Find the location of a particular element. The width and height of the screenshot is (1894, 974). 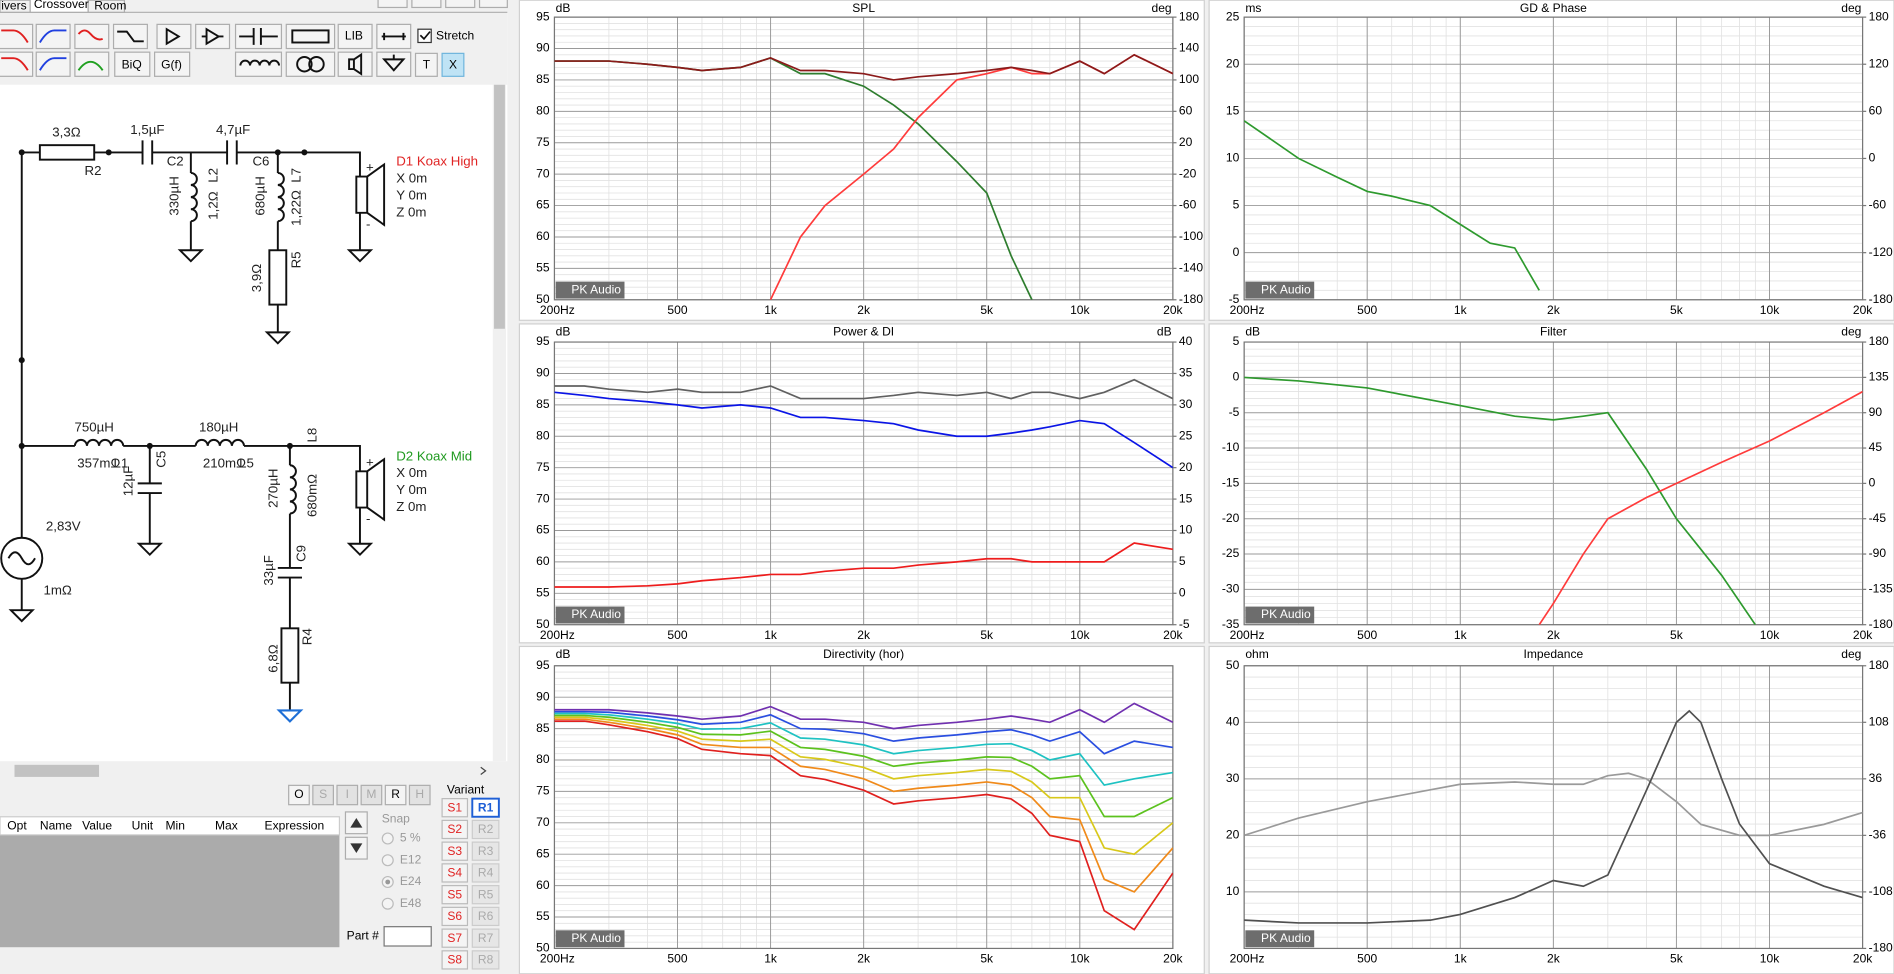

variant-label: S8 is located at coordinates (454, 960).